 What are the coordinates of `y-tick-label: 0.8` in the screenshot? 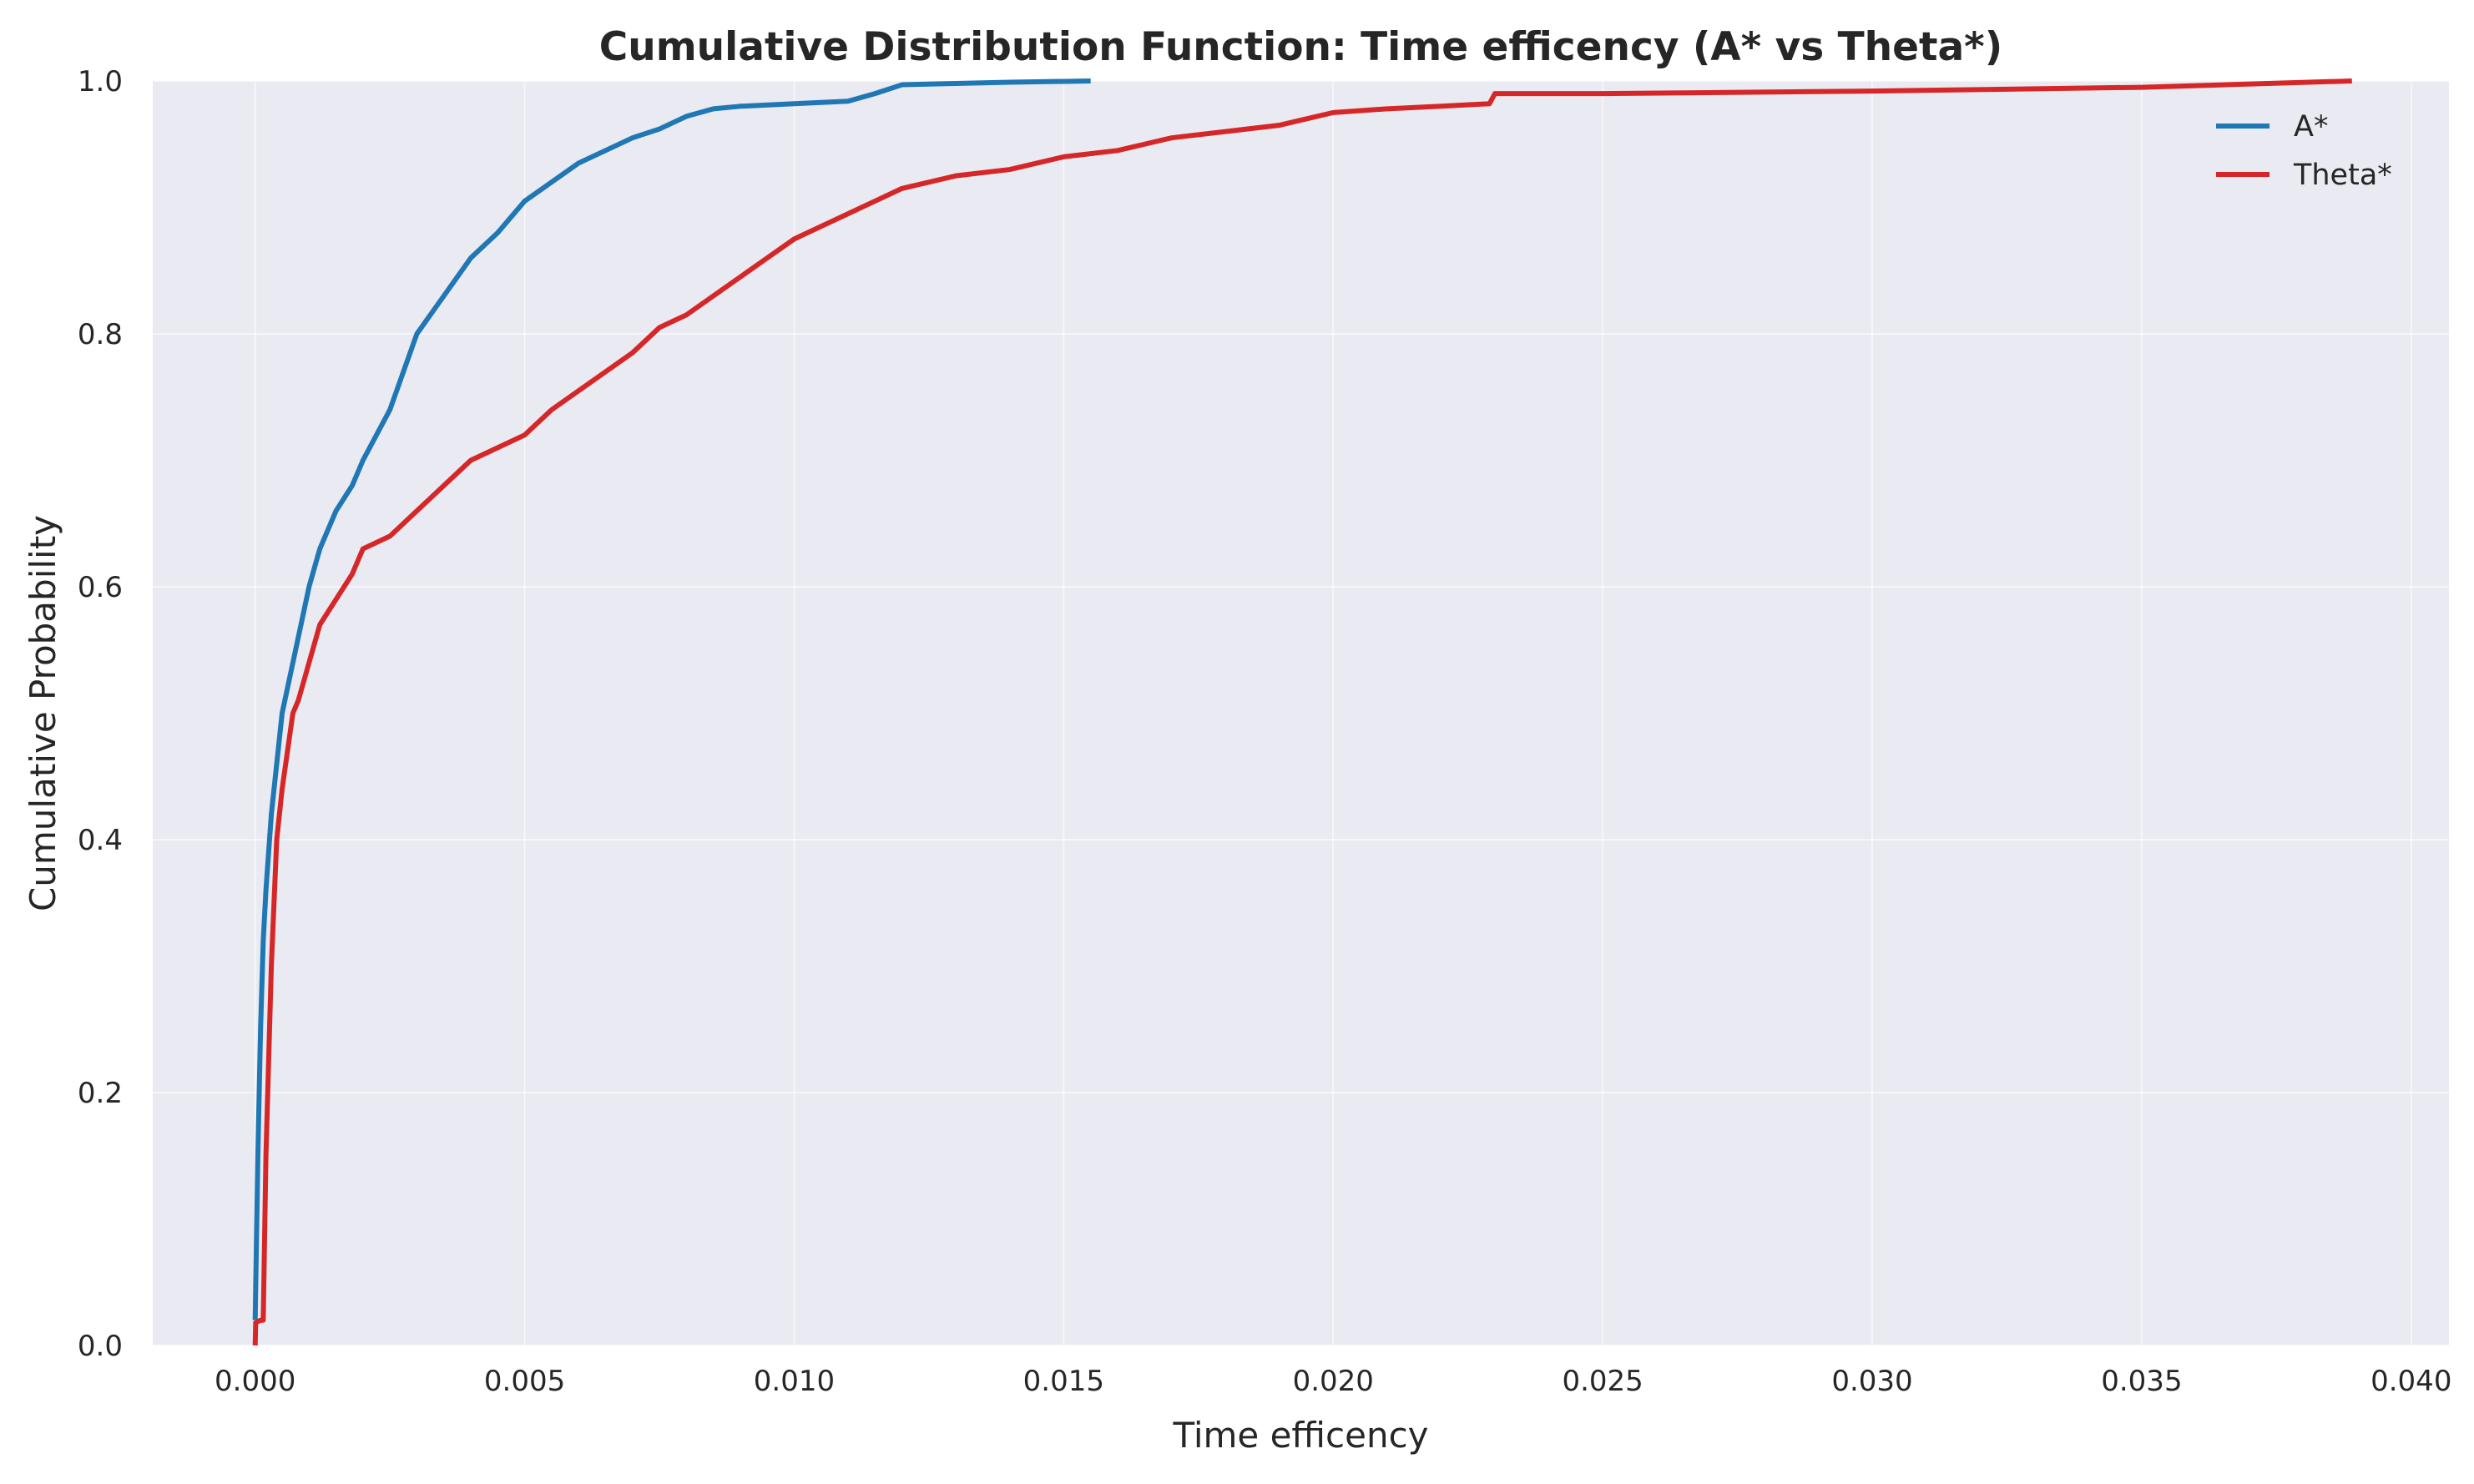 It's located at (100, 334).